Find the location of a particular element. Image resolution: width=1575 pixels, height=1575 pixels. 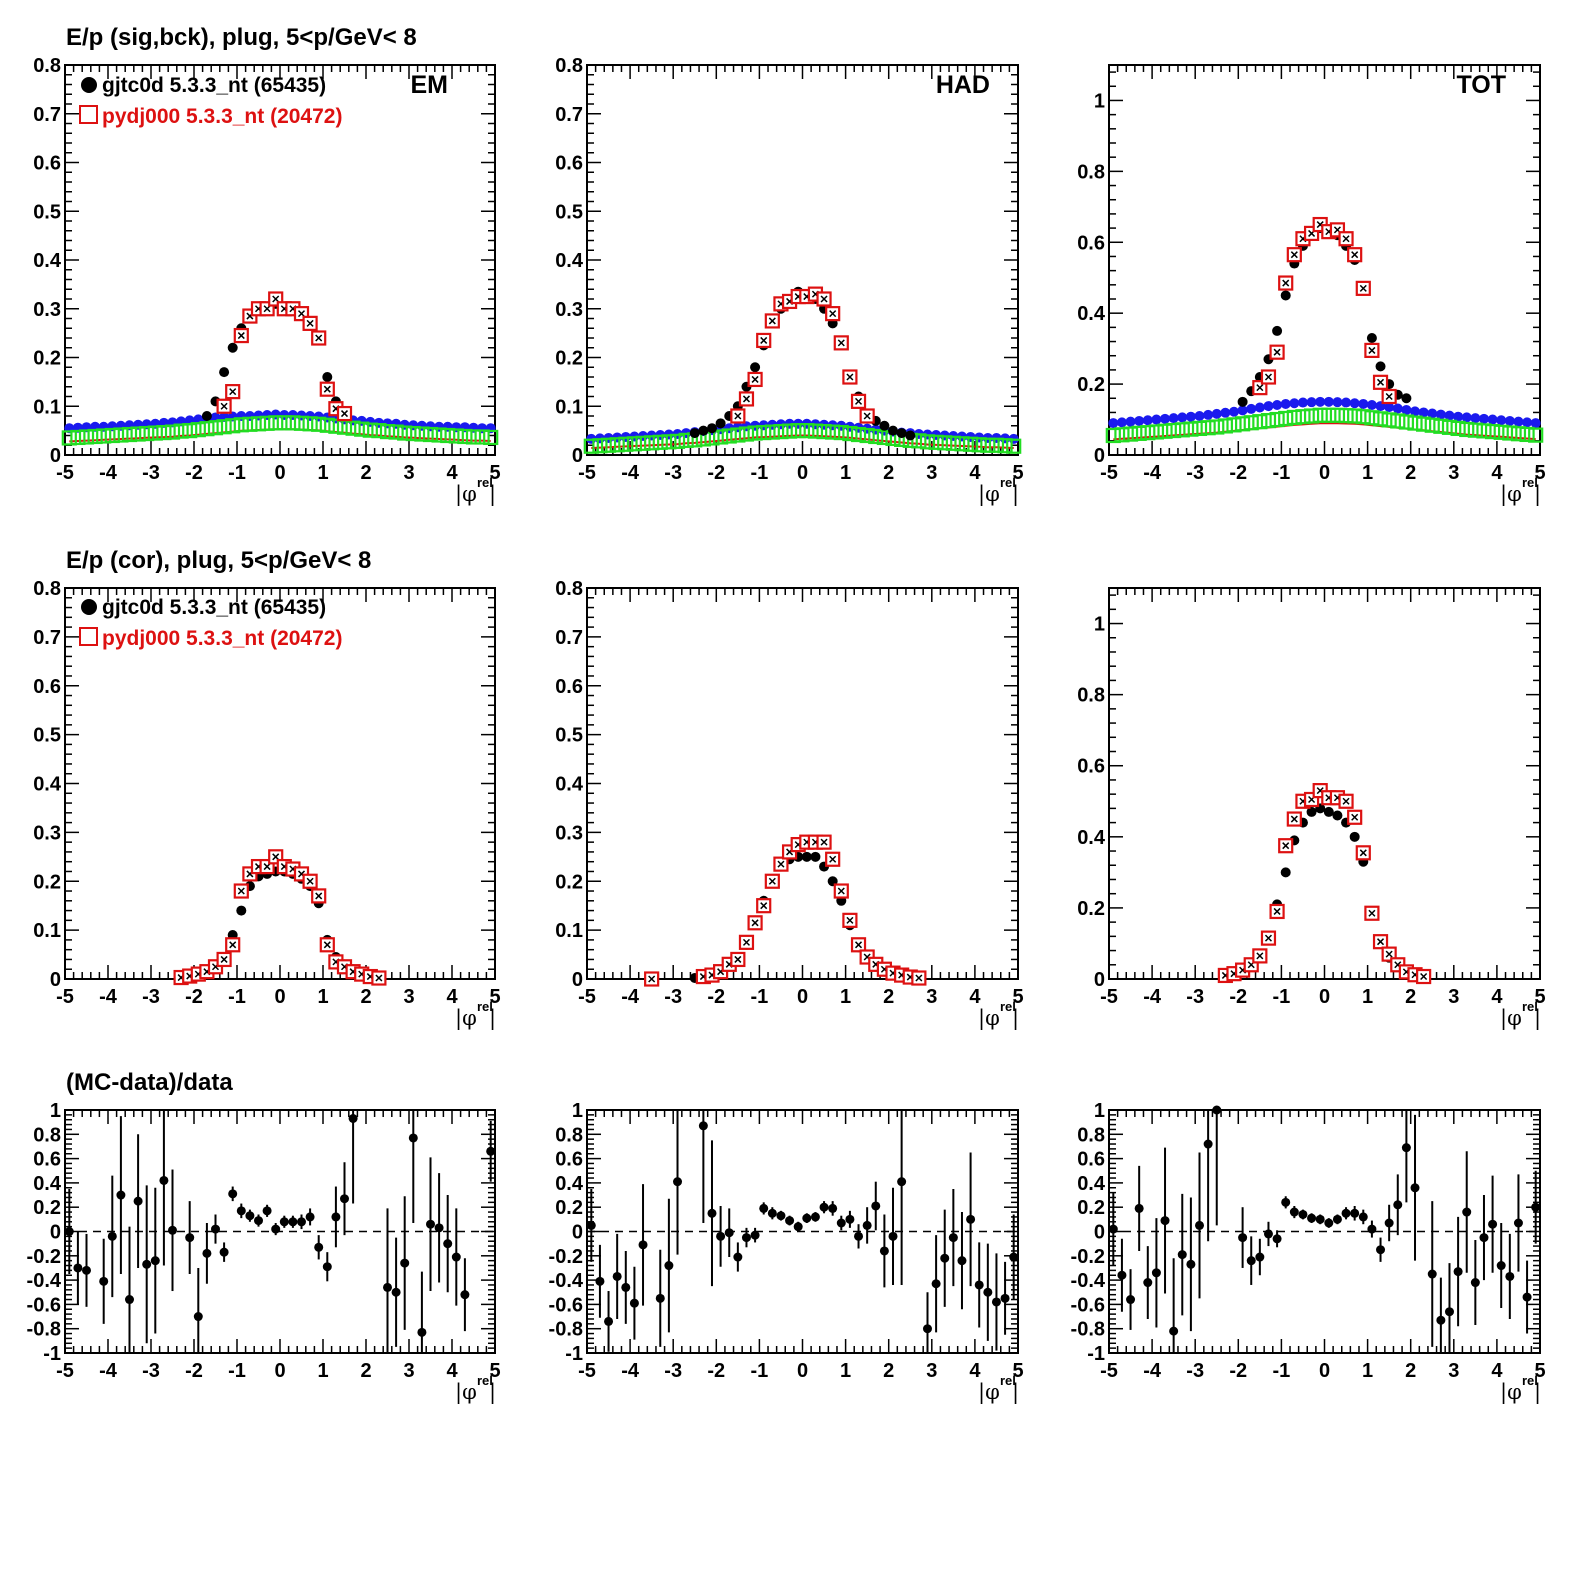

y-tick-label: 0.7 is located at coordinates (569, 115).